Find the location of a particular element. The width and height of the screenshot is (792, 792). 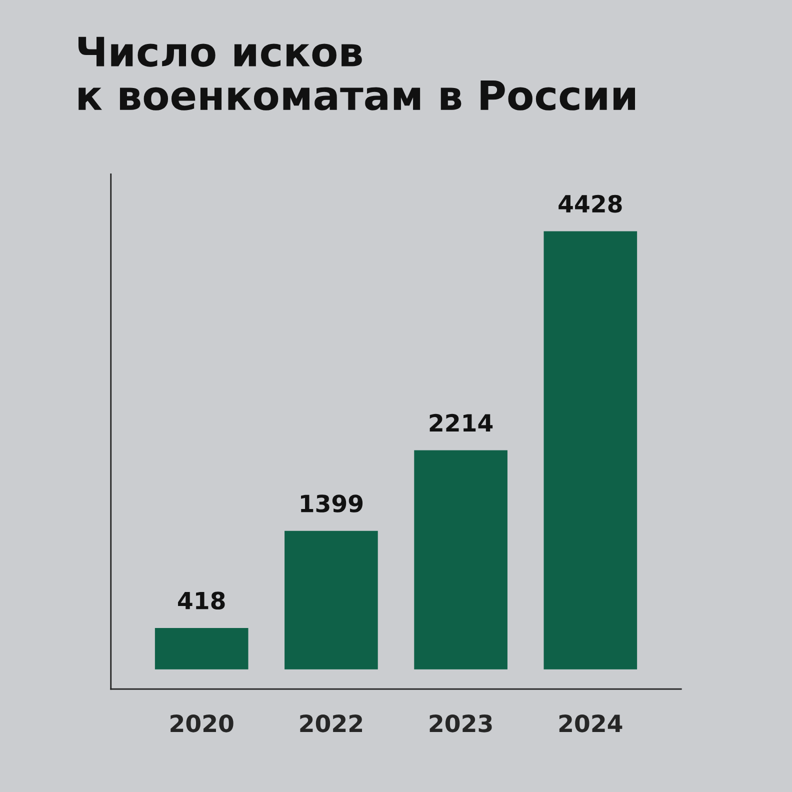

x-tick-label: 2020 is located at coordinates (202, 723).